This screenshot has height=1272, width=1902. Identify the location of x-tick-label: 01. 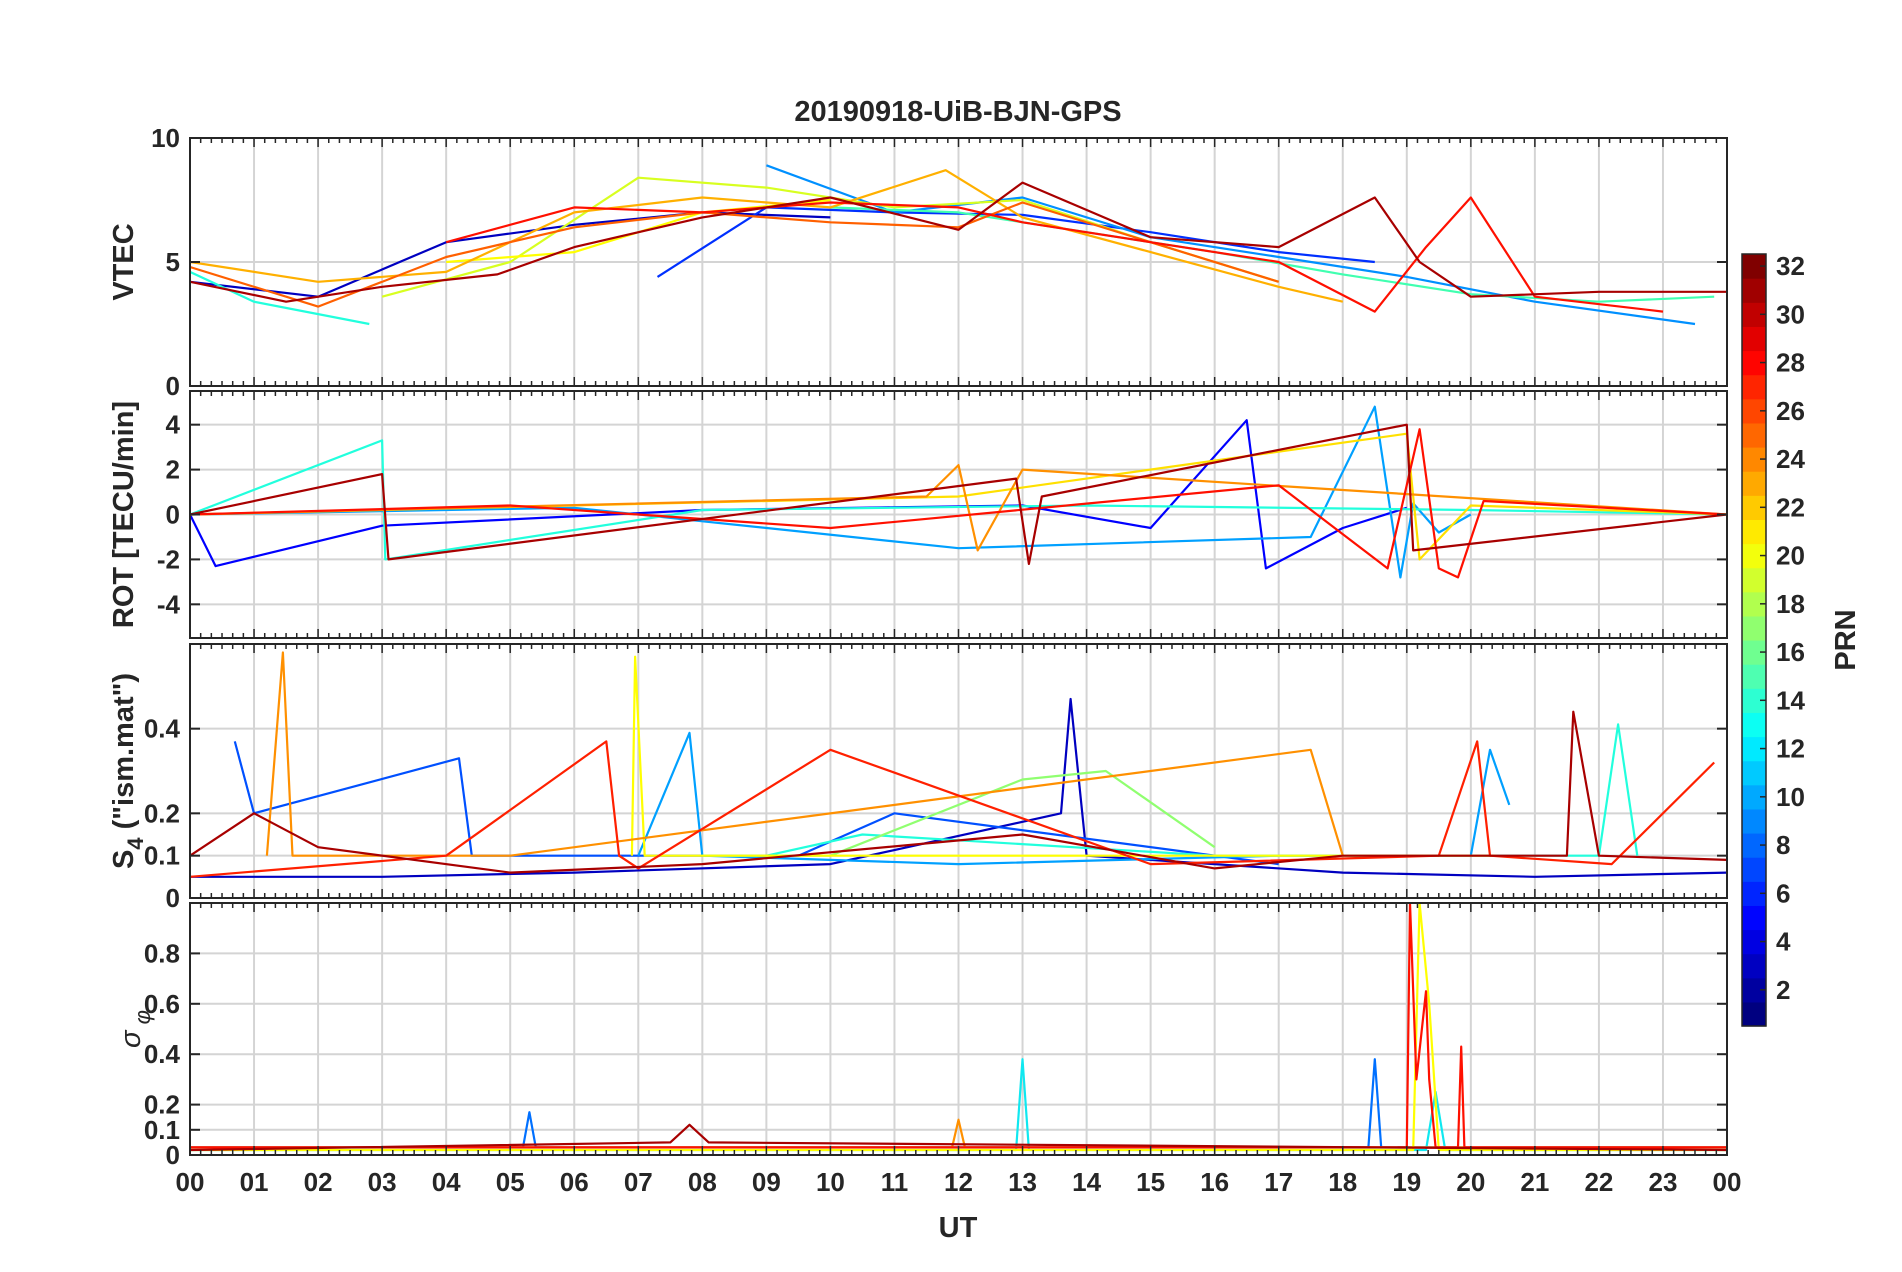
(254, 1182).